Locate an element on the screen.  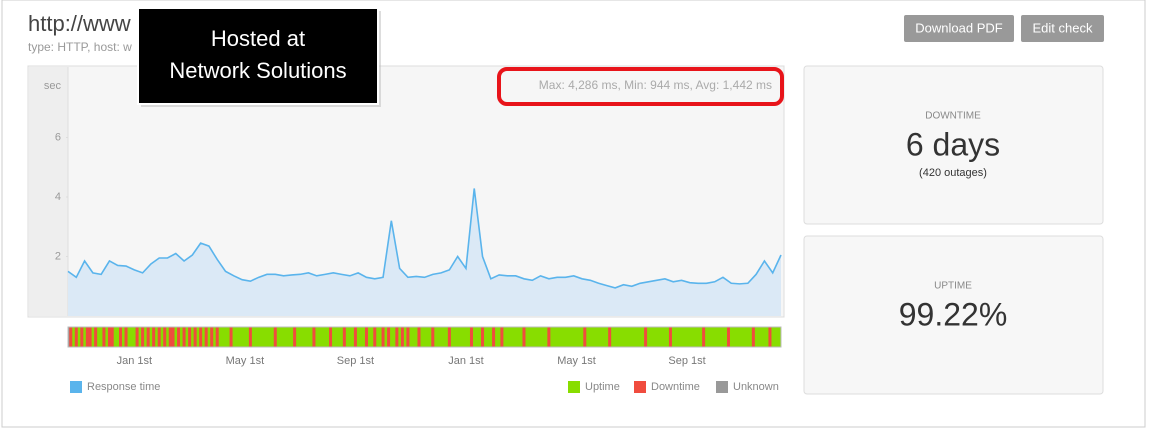
legend-label: Response time is located at coordinates (123, 387).